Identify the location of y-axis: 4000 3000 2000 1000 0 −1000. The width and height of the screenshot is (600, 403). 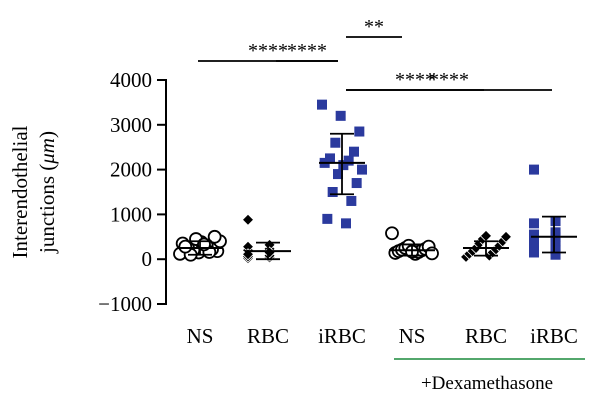
(132, 192).